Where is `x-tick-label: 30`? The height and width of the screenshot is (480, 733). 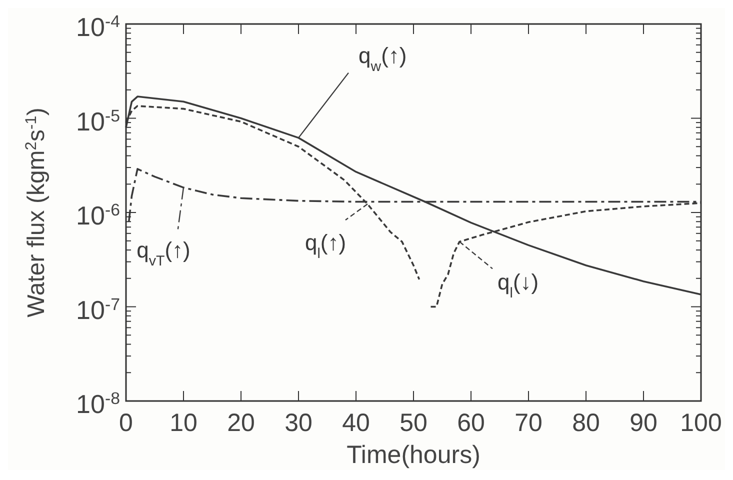 x-tick-label: 30 is located at coordinates (298, 423).